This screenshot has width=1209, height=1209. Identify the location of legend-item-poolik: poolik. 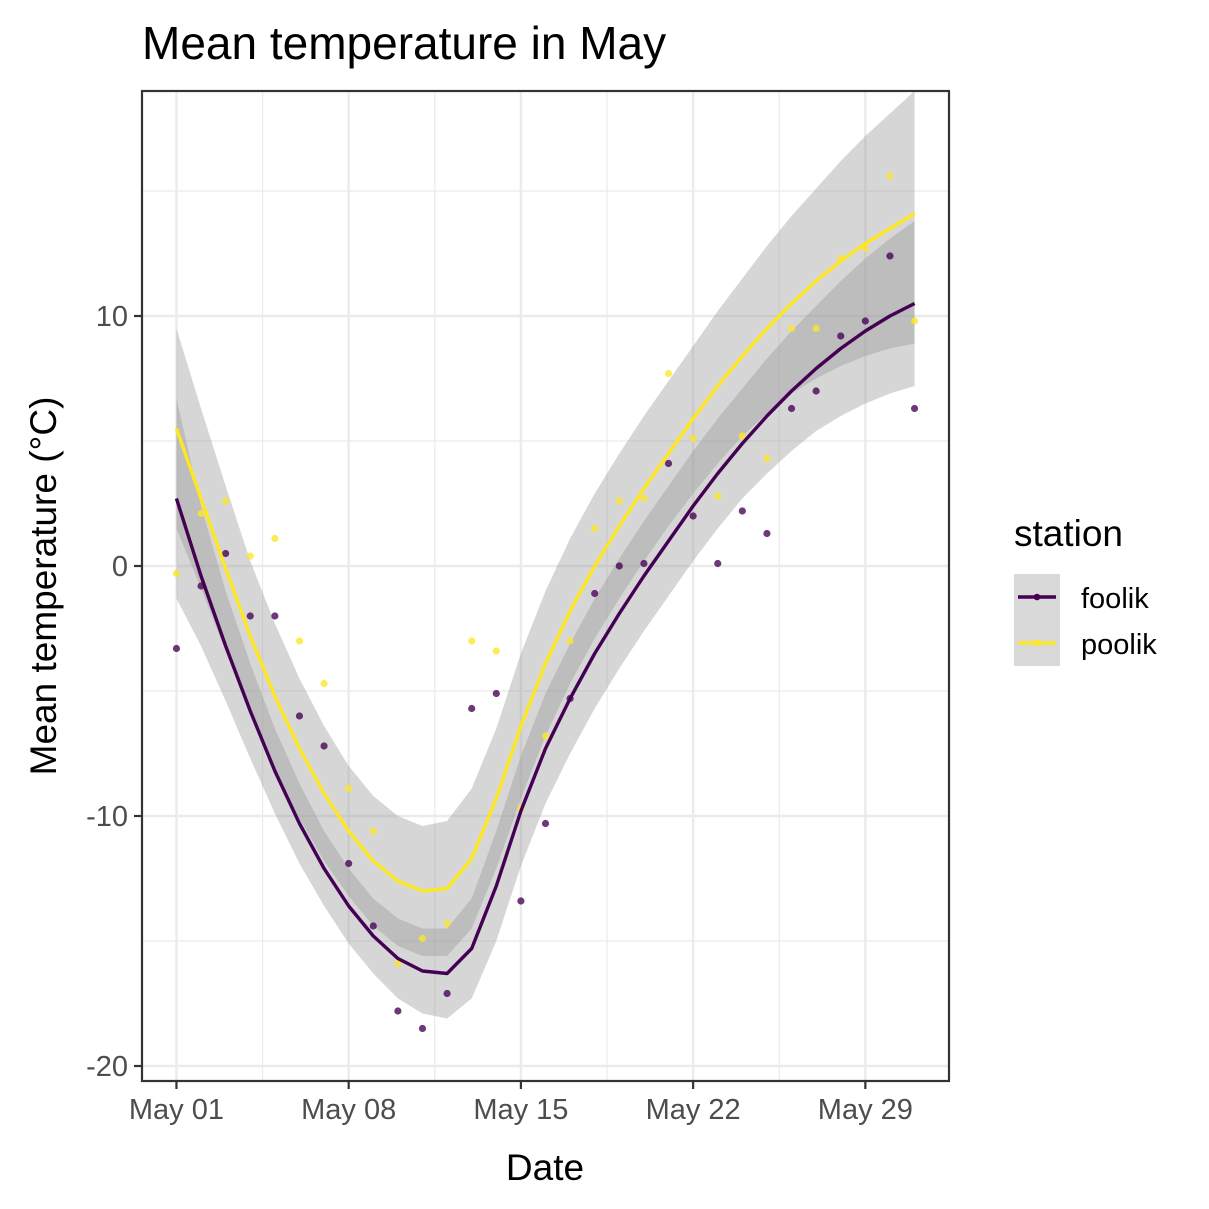
(1085, 643).